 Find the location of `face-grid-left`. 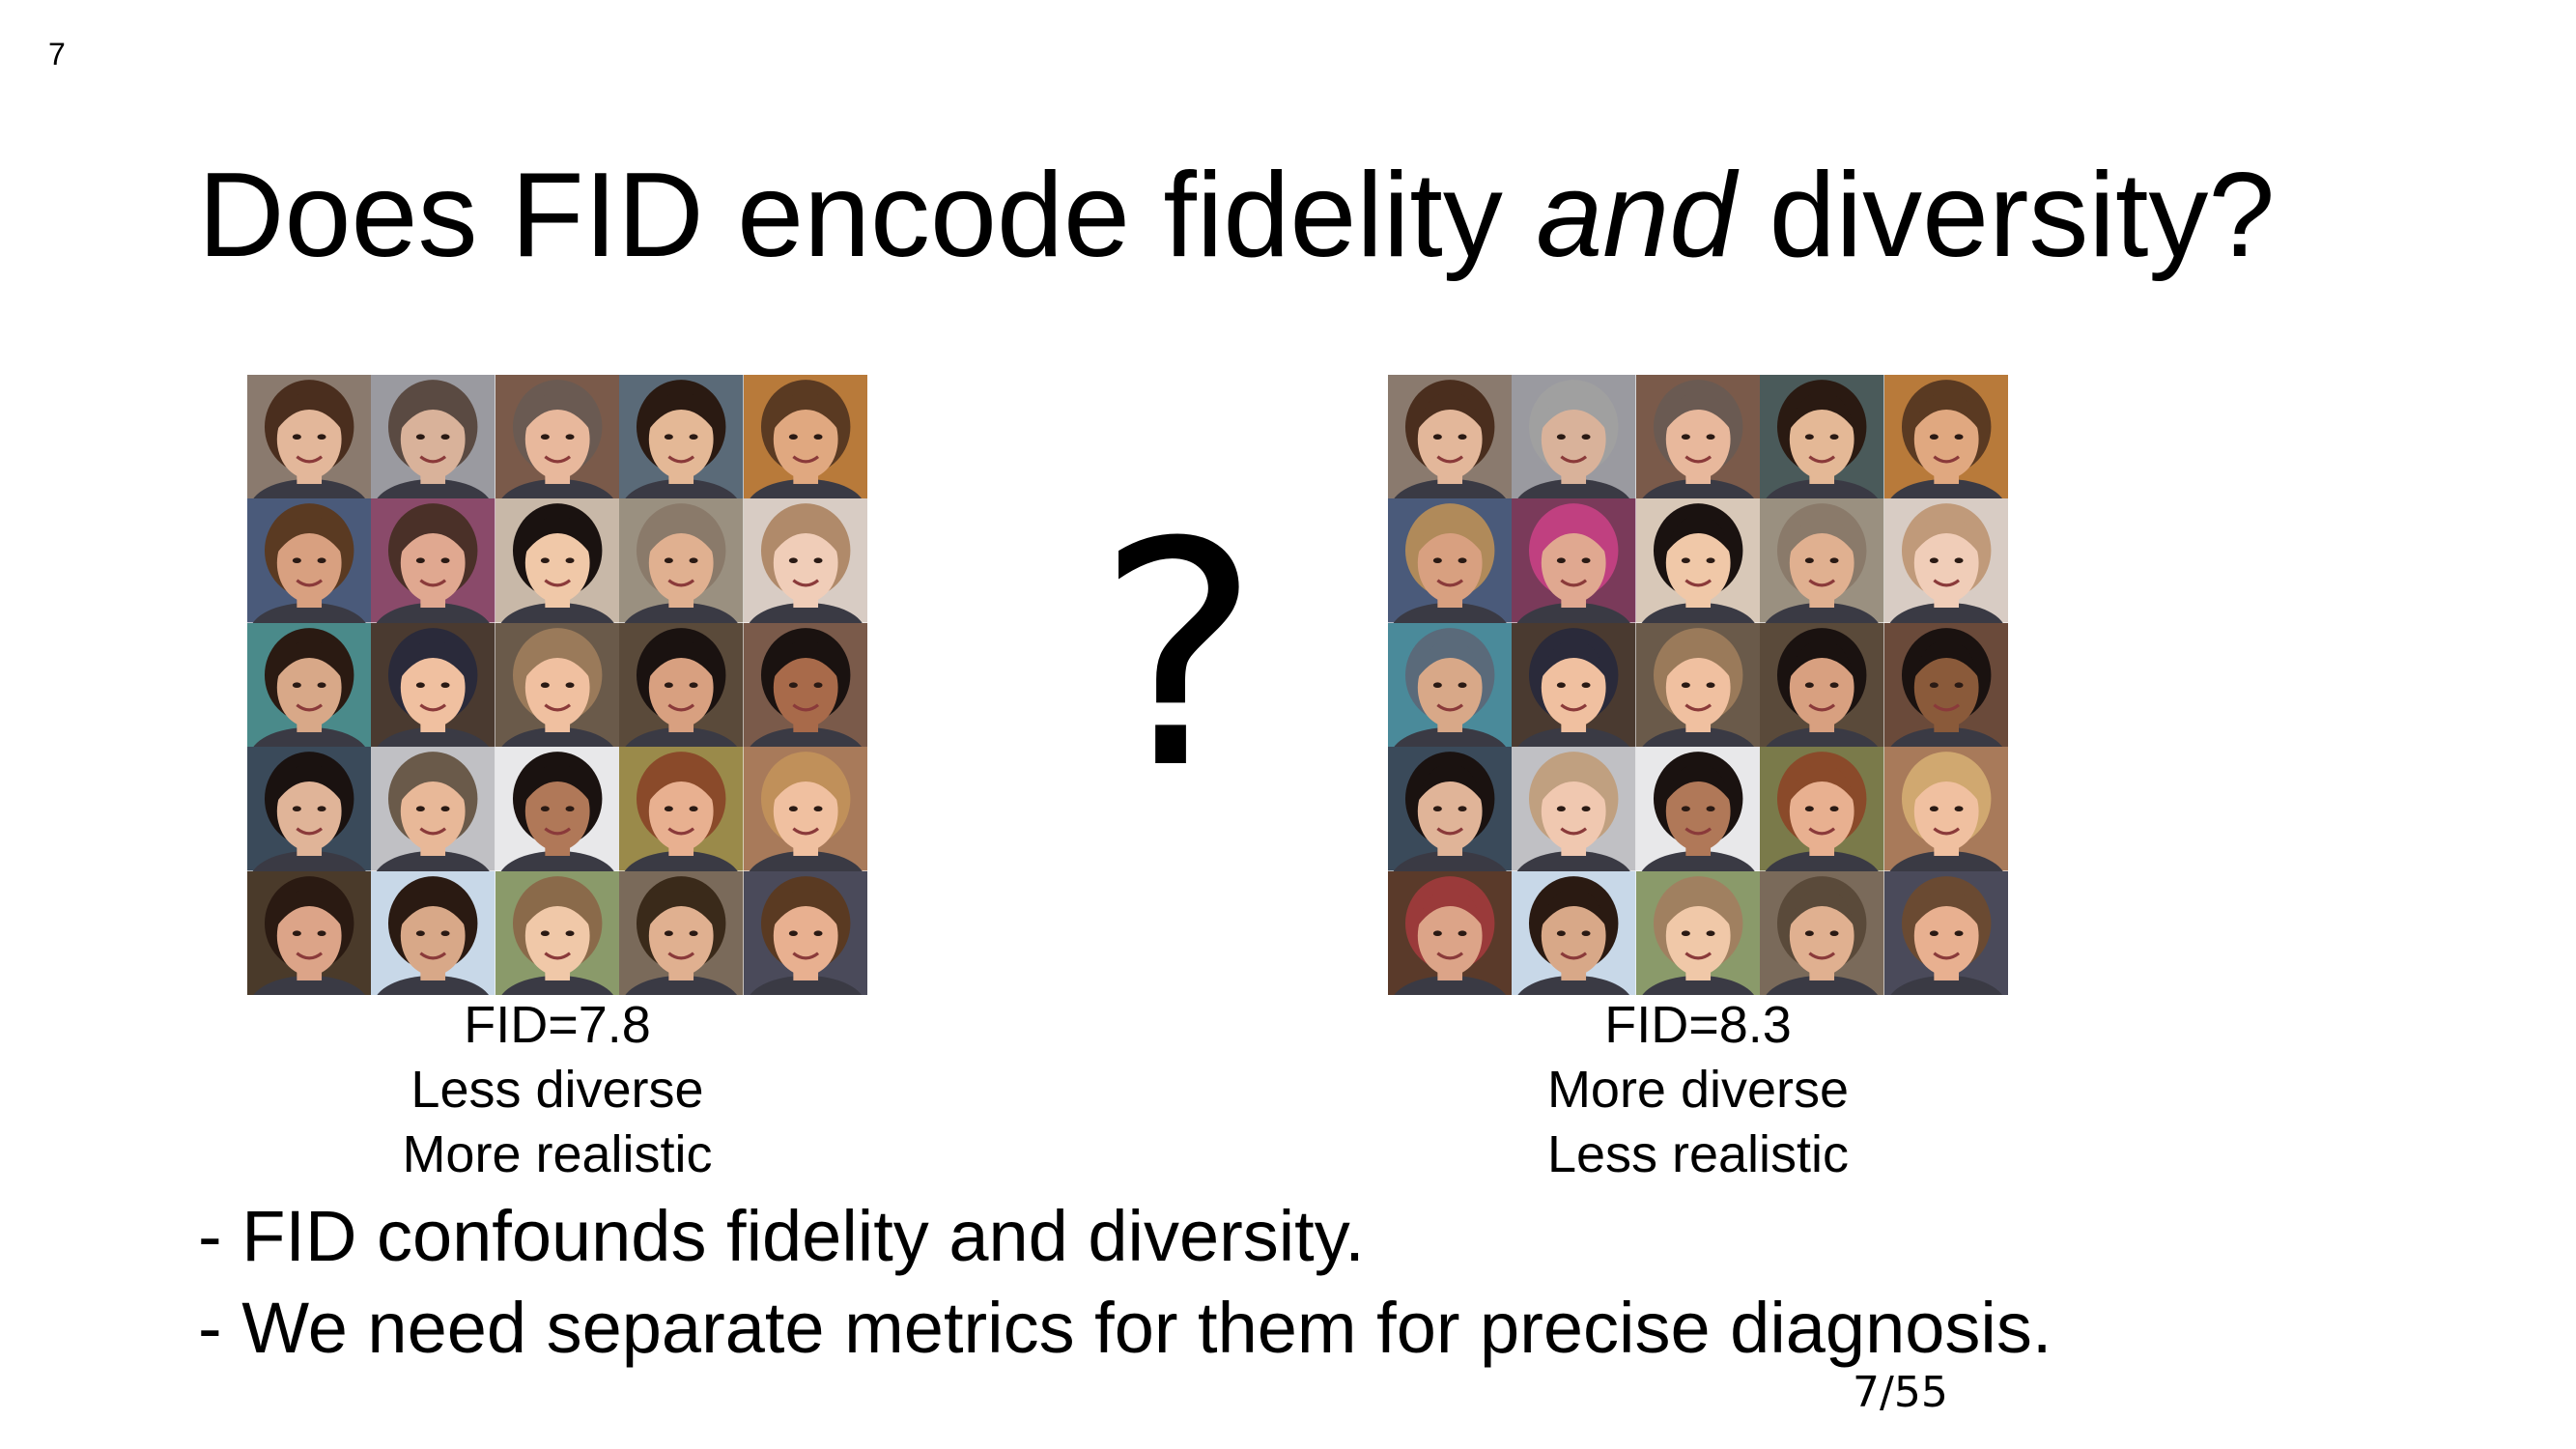

face-grid-left is located at coordinates (557, 685).